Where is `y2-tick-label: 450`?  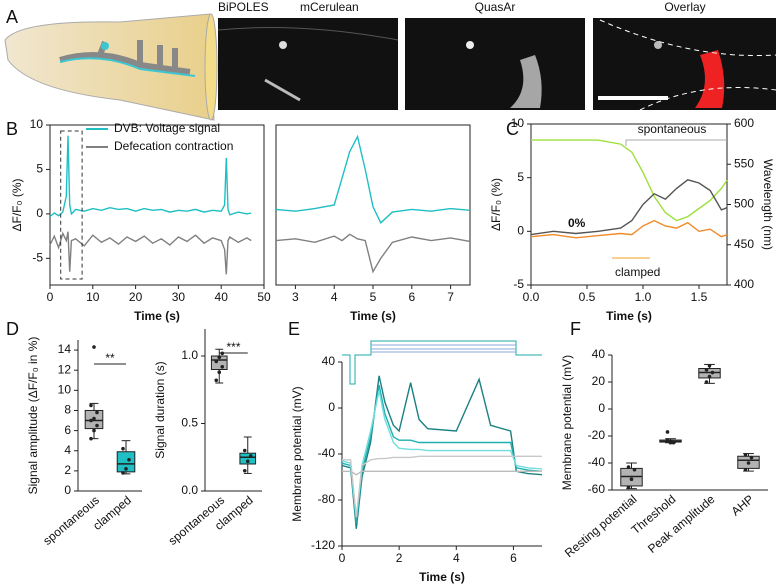 y2-tick-label: 450 is located at coordinates (744, 244).